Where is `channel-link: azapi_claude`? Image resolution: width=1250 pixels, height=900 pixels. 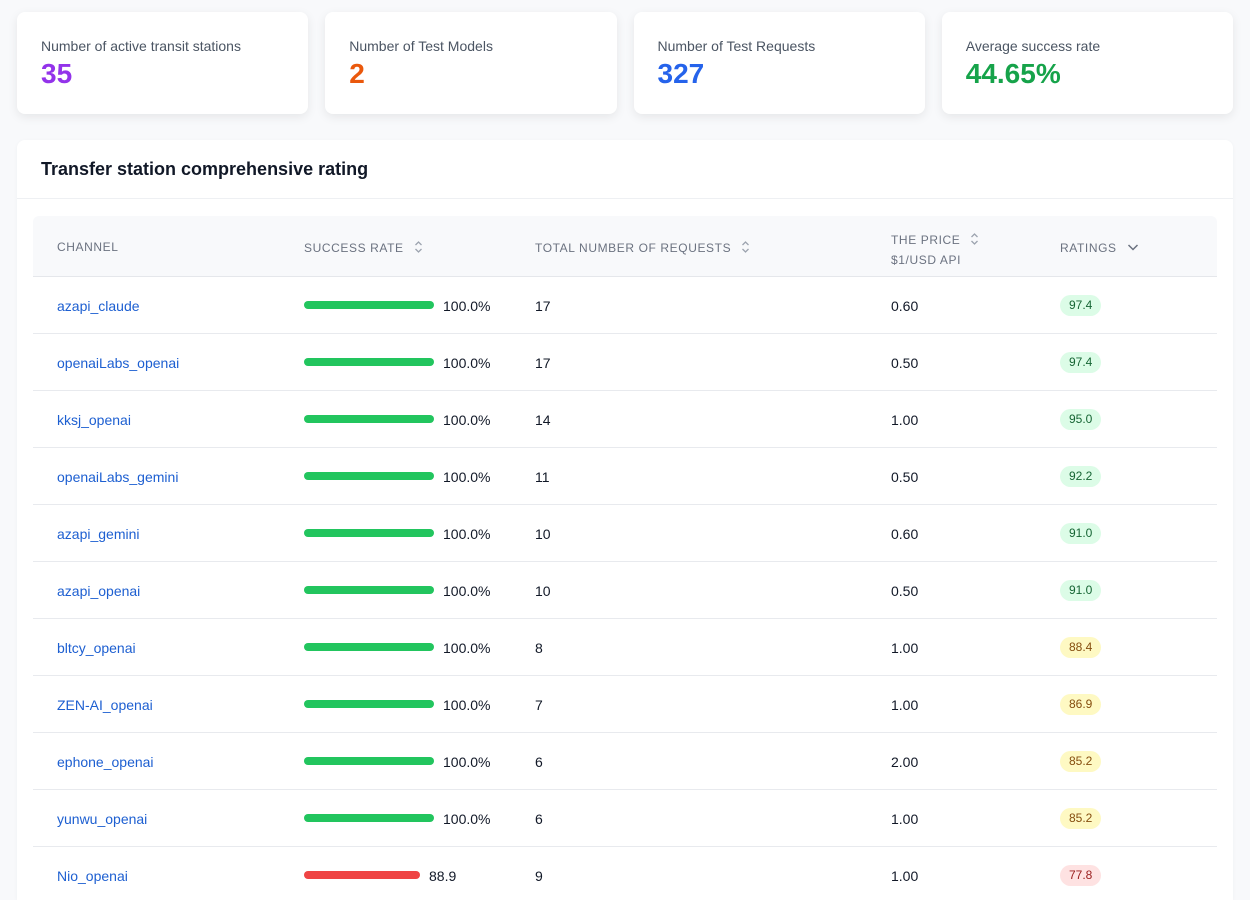
channel-link: azapi_claude is located at coordinates (98, 306).